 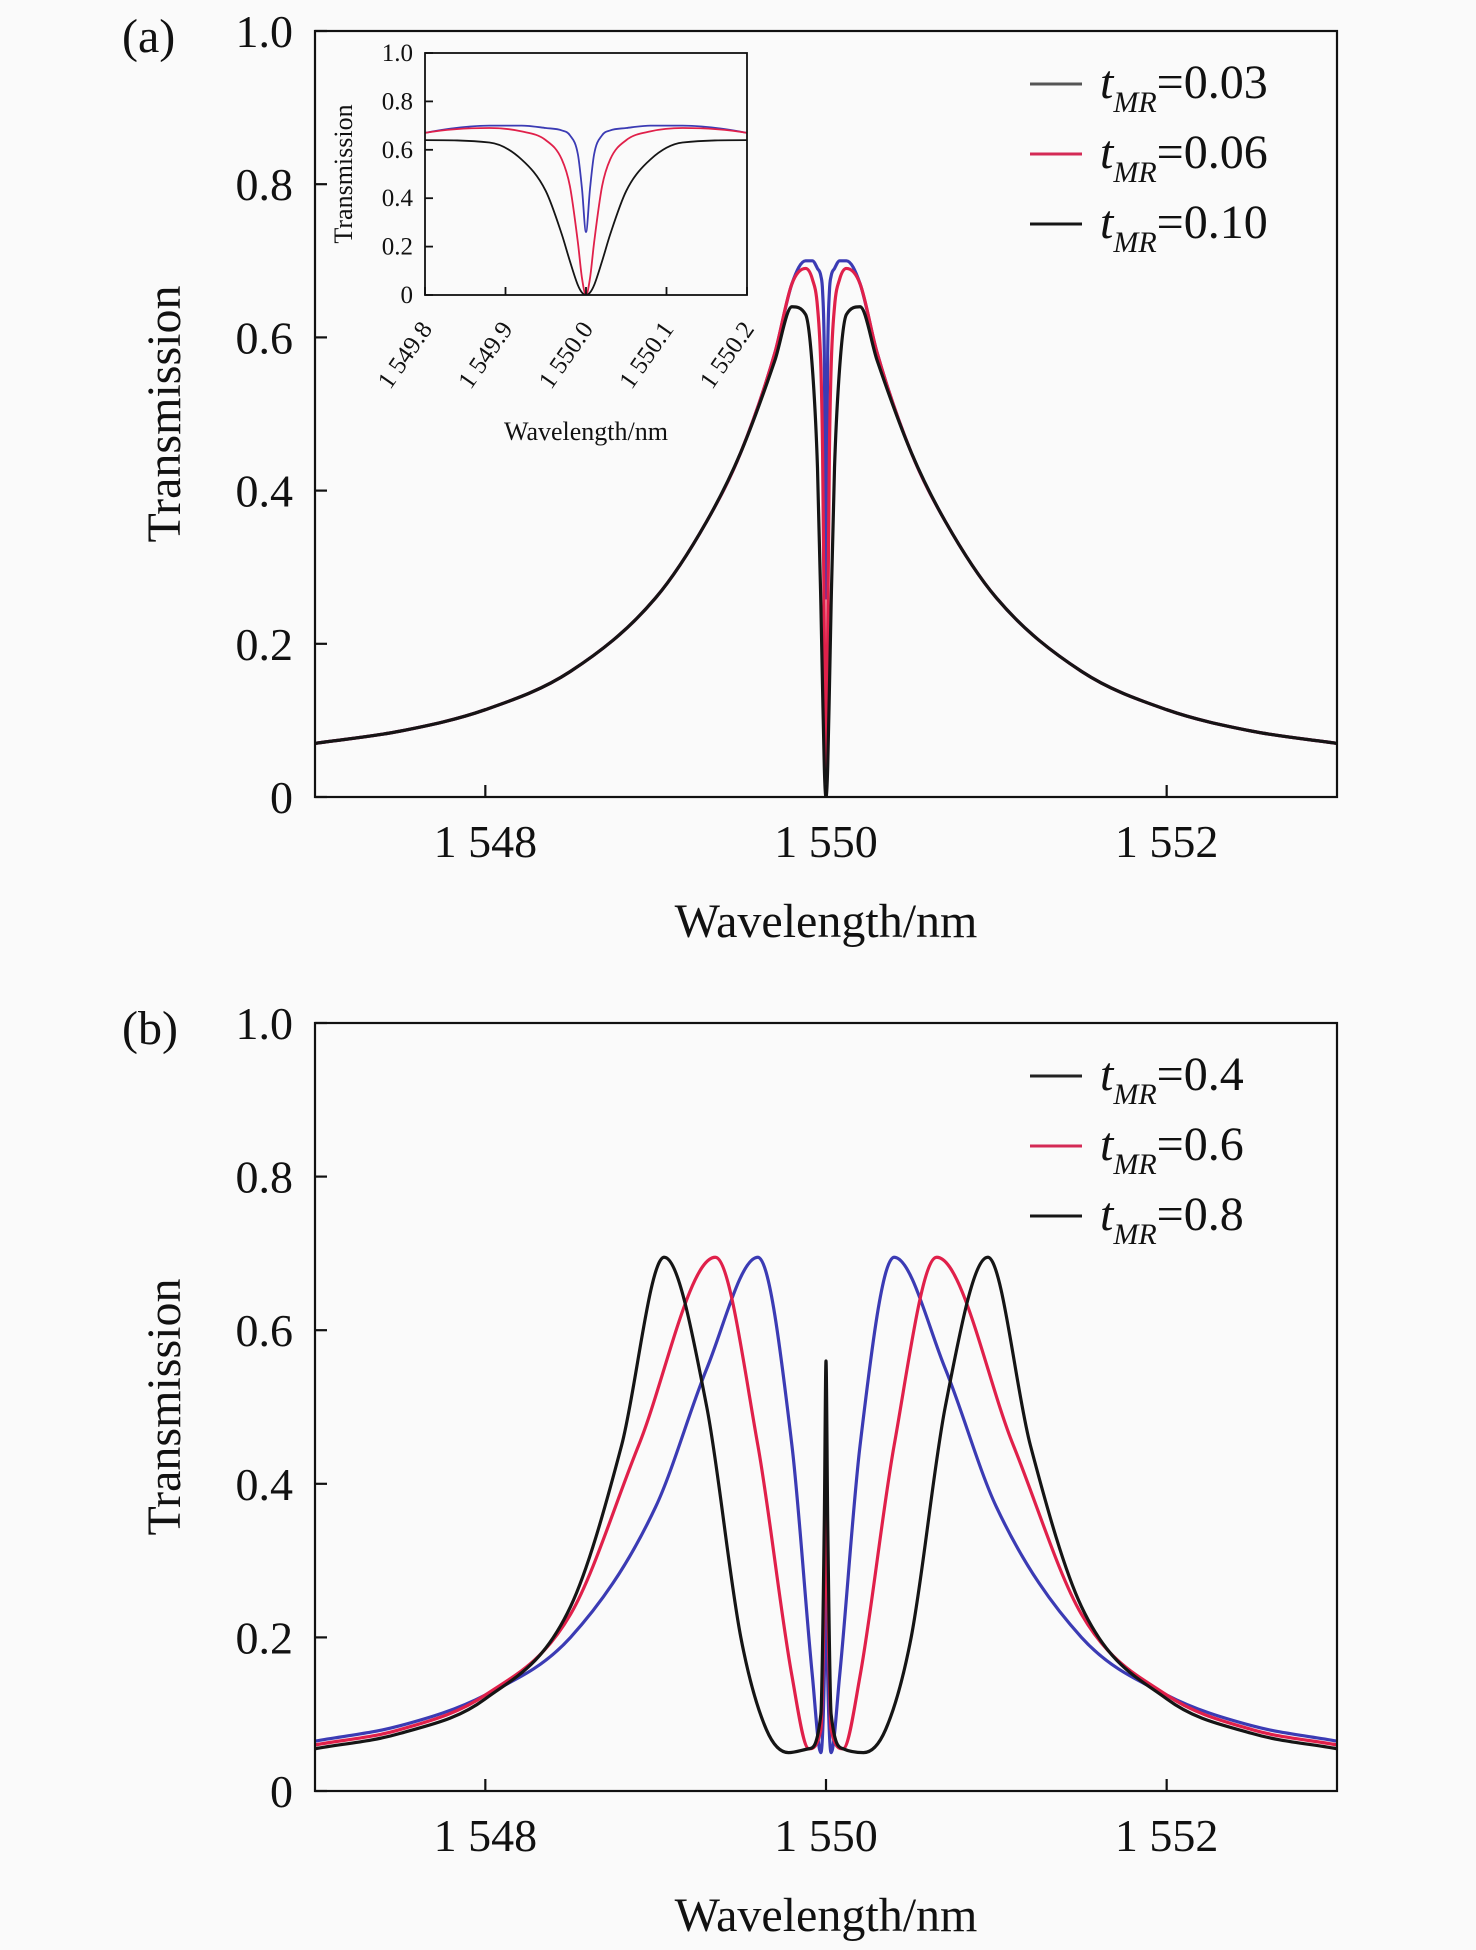 I want to click on legend-item: tMR=0.6, so click(x=1137, y=1149).